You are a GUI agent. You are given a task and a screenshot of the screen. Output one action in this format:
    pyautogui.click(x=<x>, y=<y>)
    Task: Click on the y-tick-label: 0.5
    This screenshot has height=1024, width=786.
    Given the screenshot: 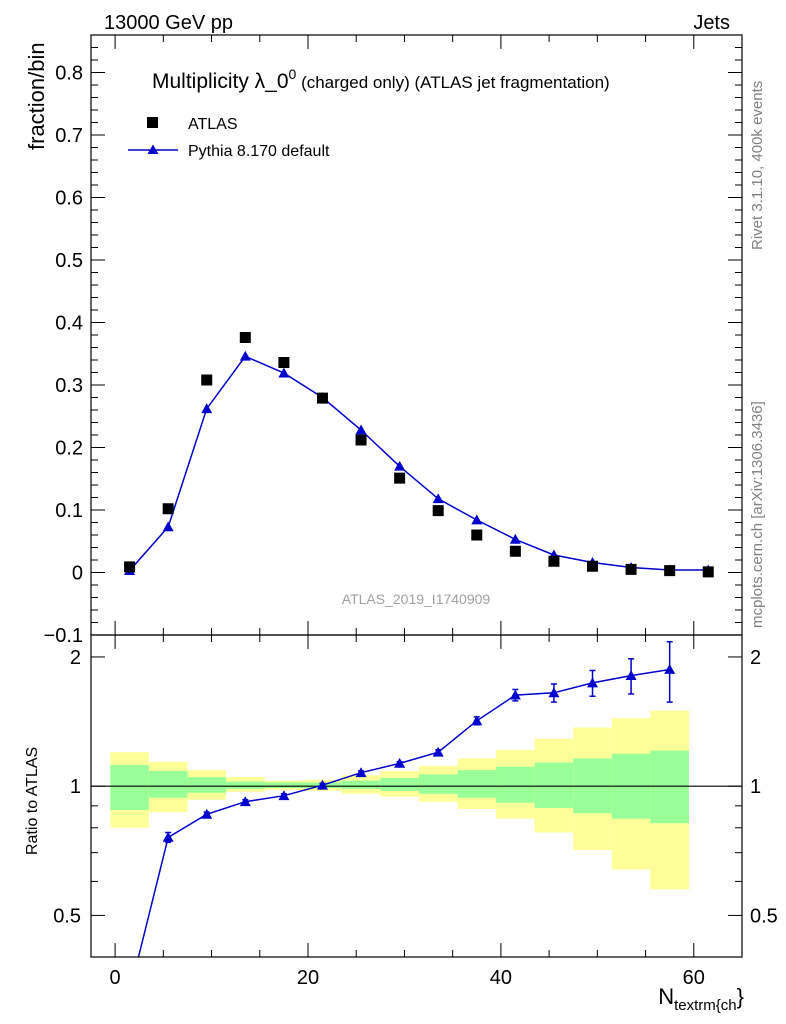 What is the action you would take?
    pyautogui.click(x=69, y=261)
    